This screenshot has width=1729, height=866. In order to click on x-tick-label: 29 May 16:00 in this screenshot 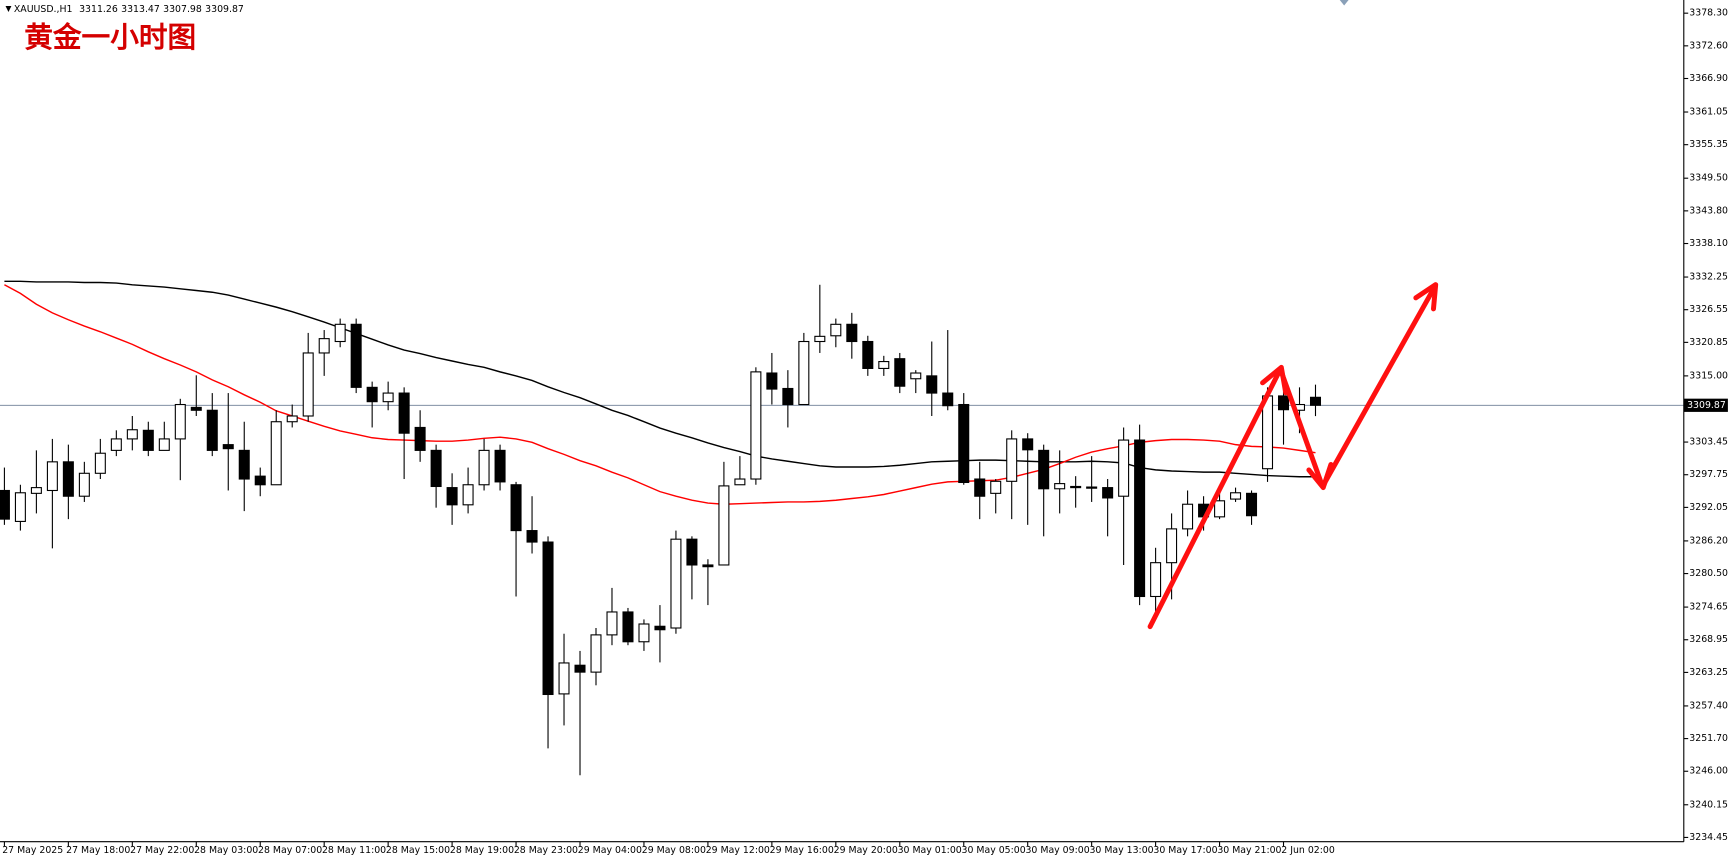, I will do `click(802, 850)`.